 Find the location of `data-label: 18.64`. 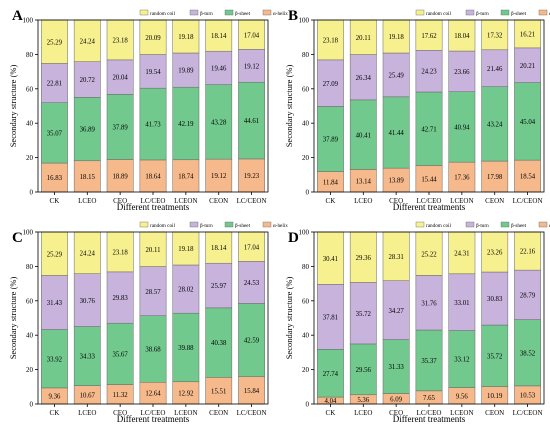

data-label: 18.64 is located at coordinates (153, 177).